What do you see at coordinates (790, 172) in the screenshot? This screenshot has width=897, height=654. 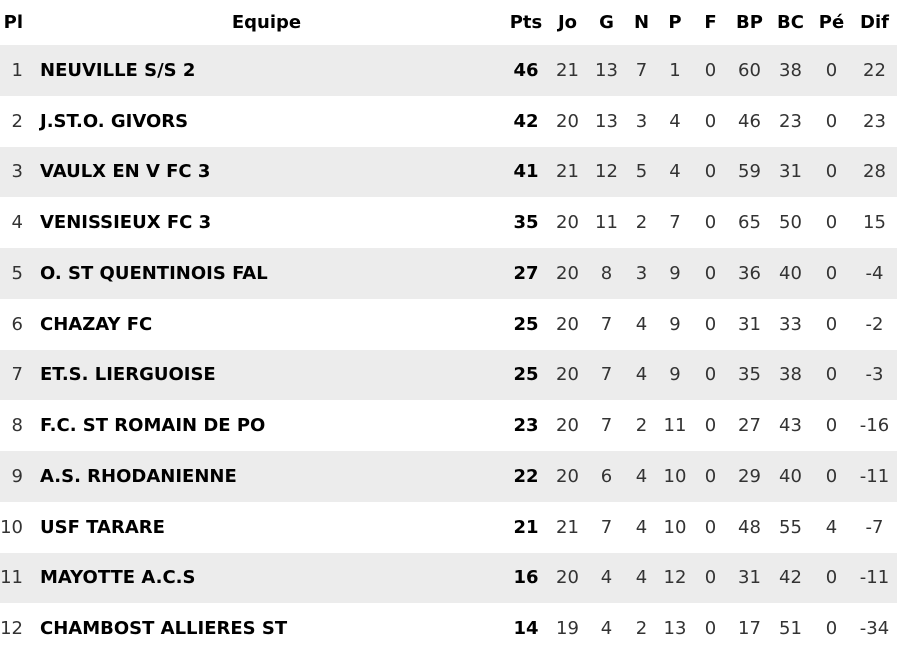 I see `cell-bc: 31` at bounding box center [790, 172].